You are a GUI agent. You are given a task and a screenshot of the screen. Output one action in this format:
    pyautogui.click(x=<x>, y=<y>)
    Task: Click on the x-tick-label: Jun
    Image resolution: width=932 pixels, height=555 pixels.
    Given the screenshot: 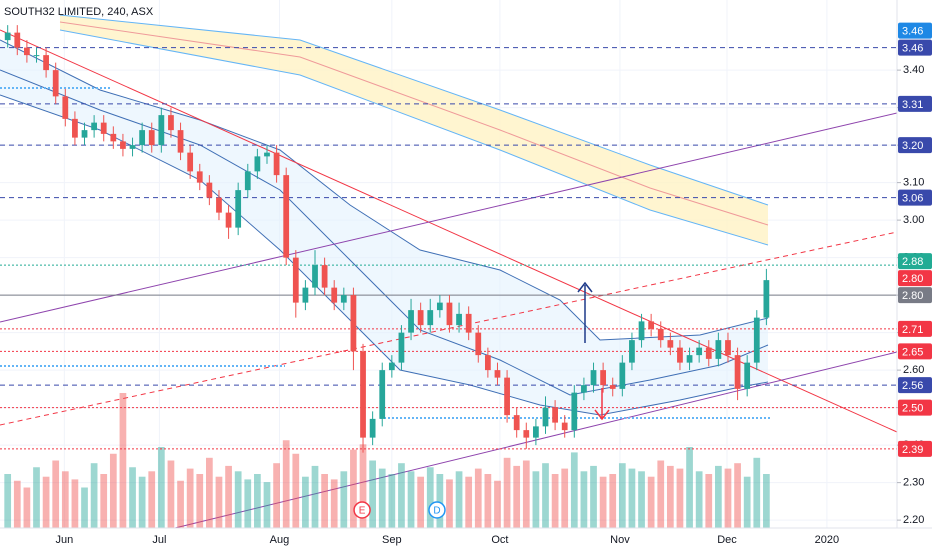 What is the action you would take?
    pyautogui.click(x=64, y=540)
    